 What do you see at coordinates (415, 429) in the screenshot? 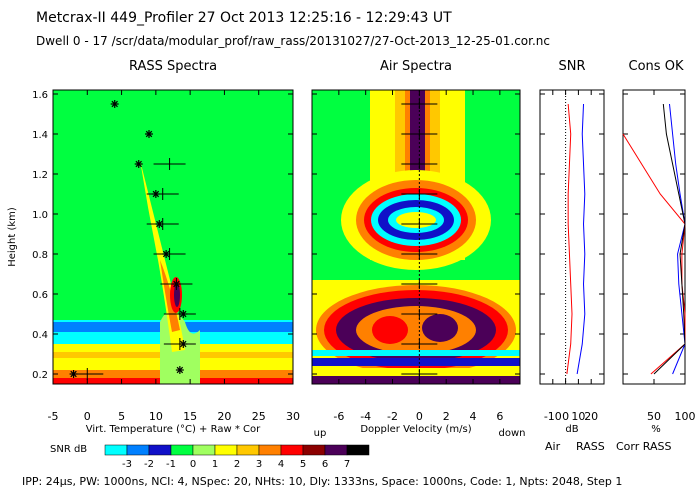
I see `air-x-label: Doppler Velocity (m/s)` at bounding box center [415, 429].